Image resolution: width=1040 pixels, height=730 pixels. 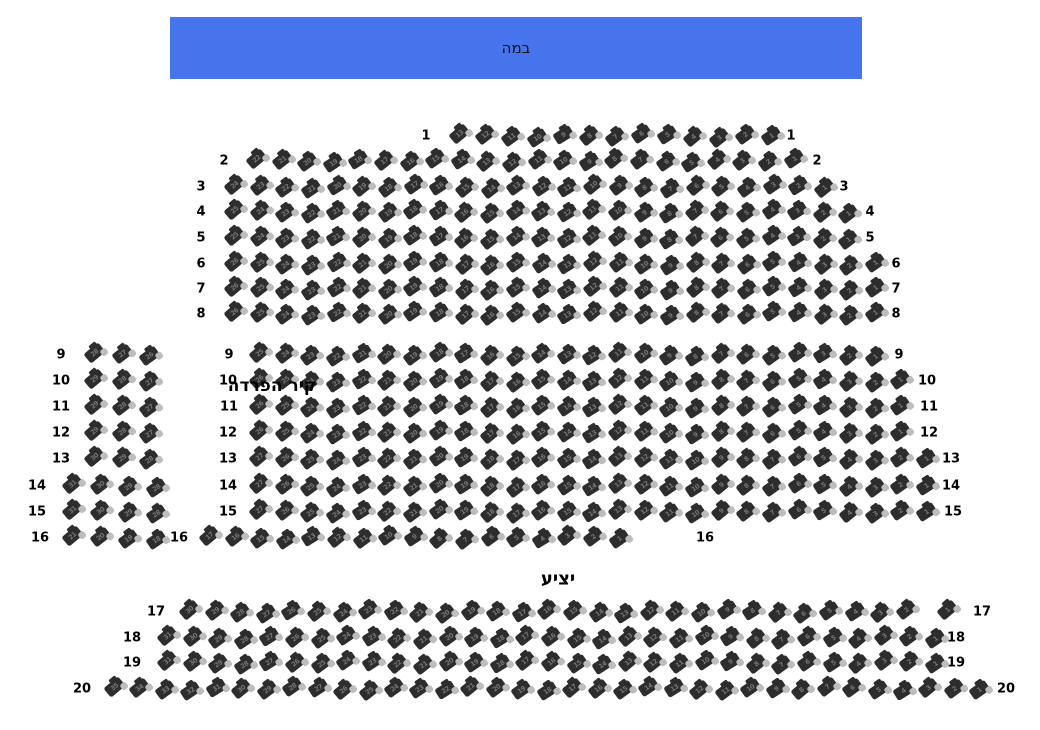 I want to click on seat-row-19-num-14: 14, so click(x=602, y=665).